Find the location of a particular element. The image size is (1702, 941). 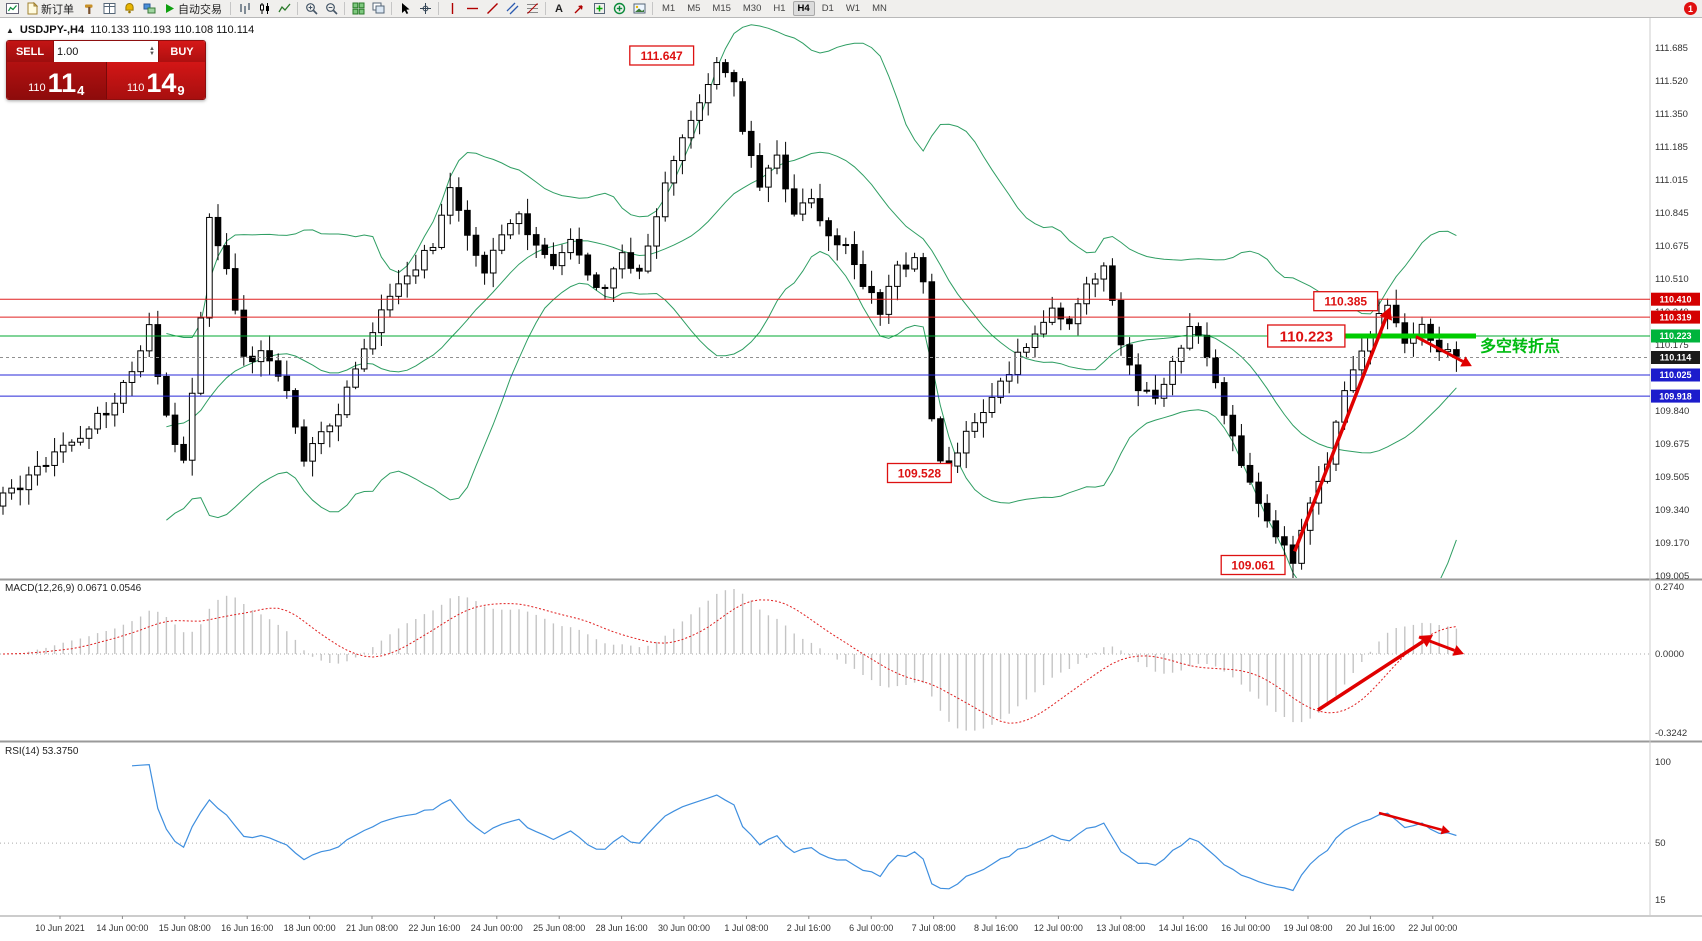

price-tag: 110.223 is located at coordinates (1675, 336).